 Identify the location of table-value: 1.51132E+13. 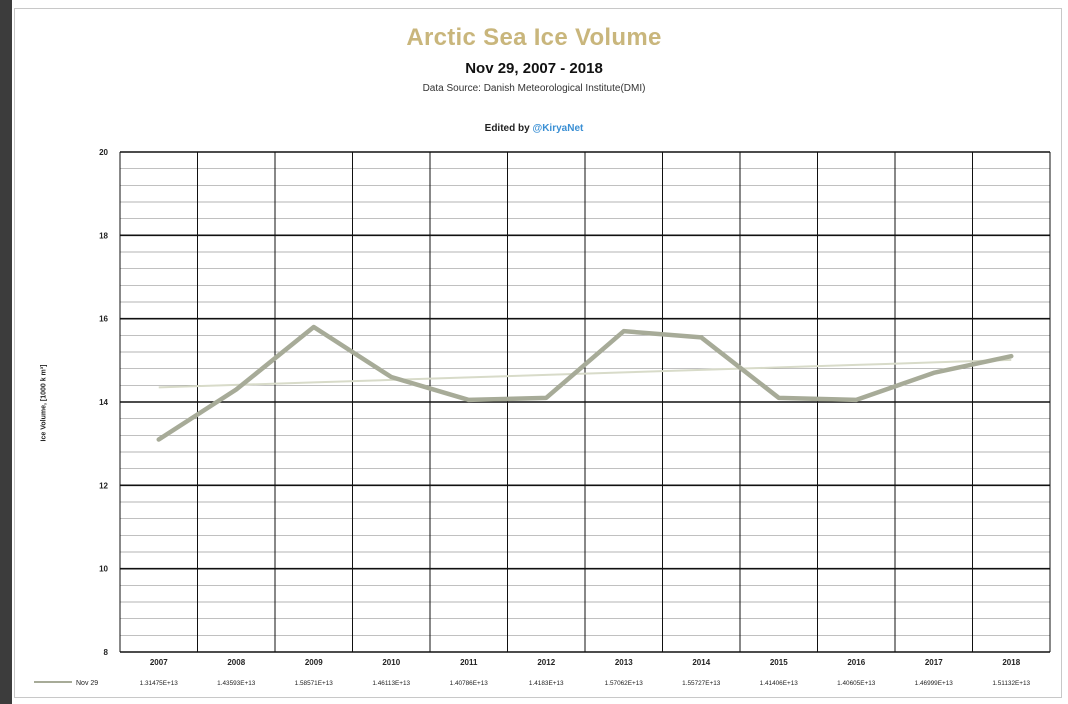
(1011, 683).